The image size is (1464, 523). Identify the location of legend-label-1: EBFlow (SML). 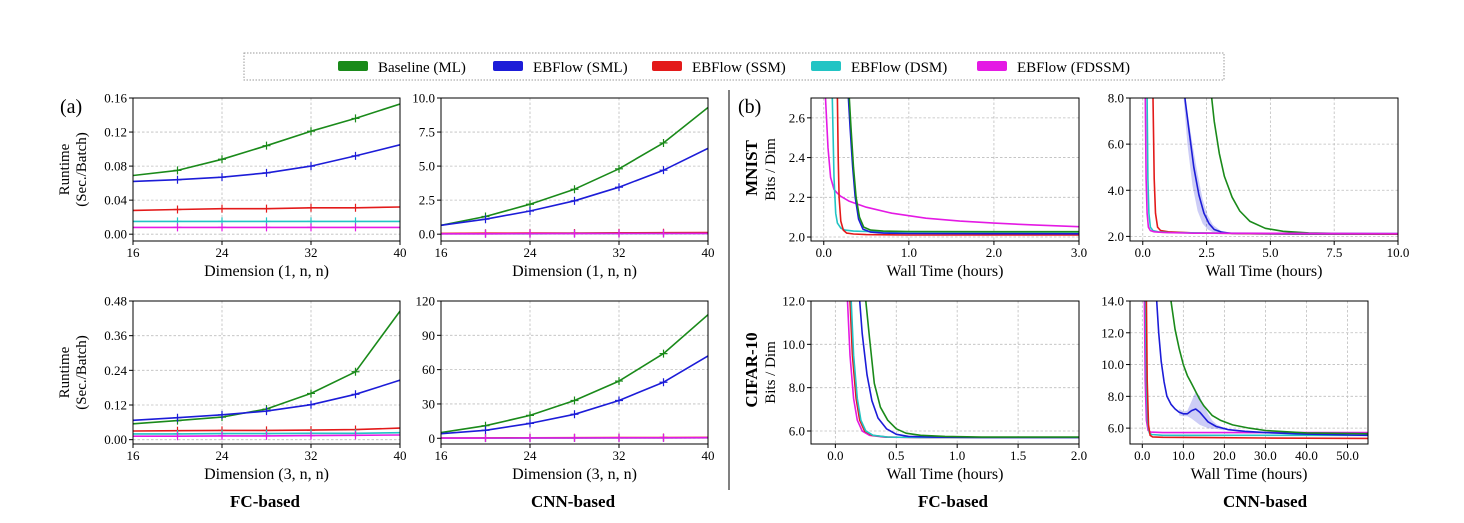
(580, 68).